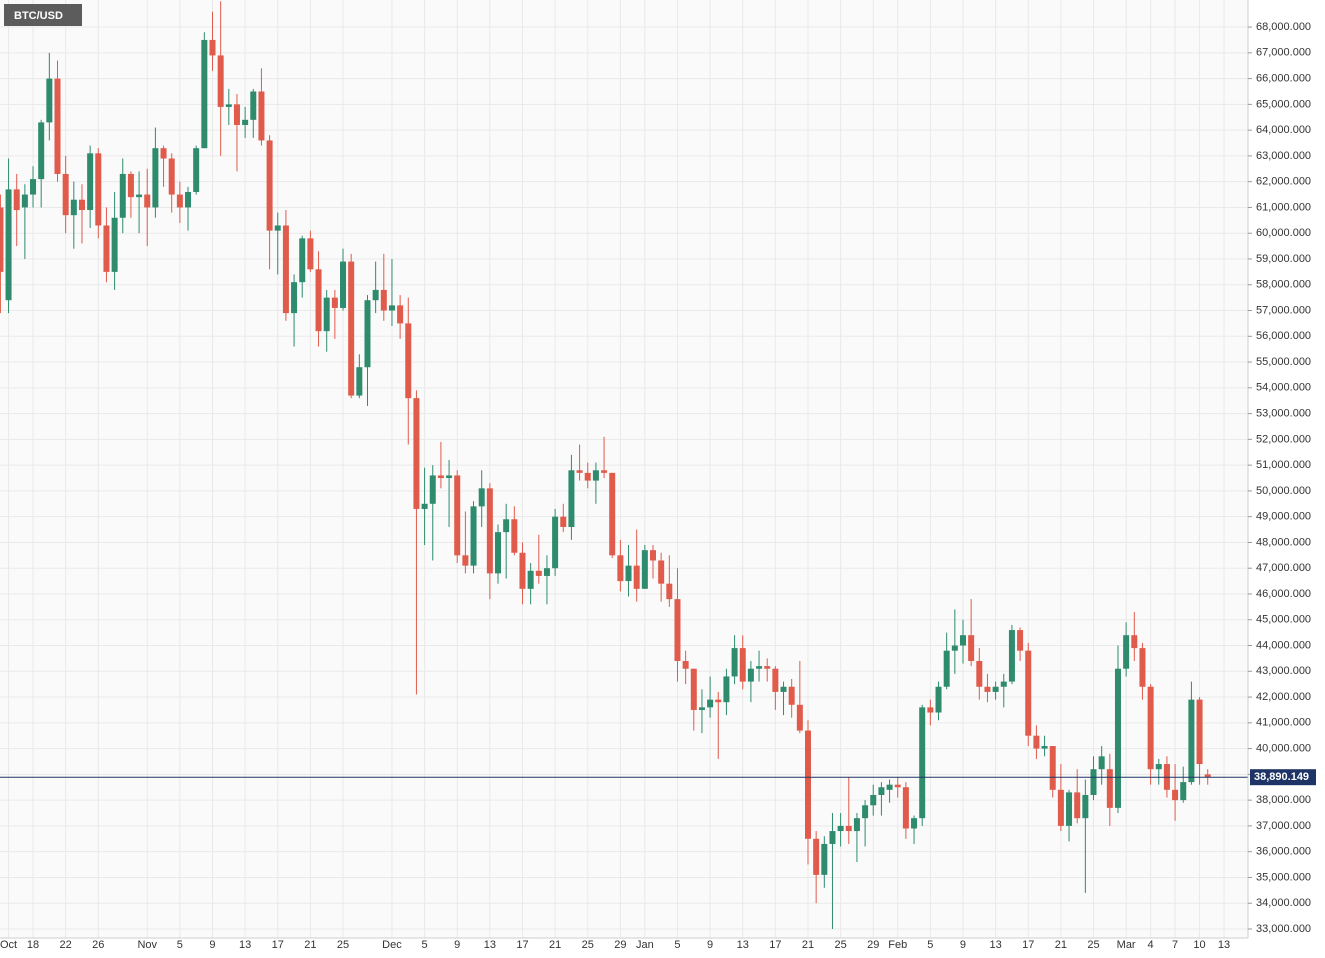  What do you see at coordinates (1283, 594) in the screenshot?
I see `y-tick-label: 46,000.000` at bounding box center [1283, 594].